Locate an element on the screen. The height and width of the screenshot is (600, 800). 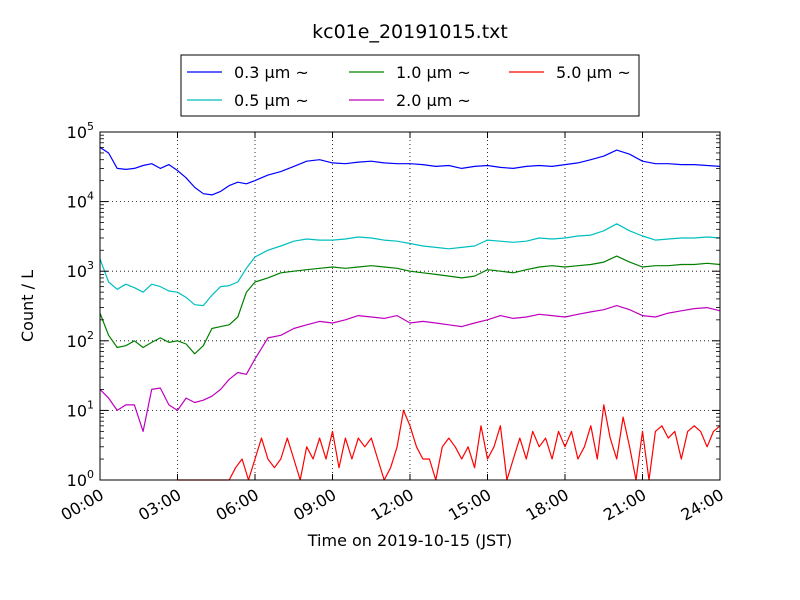
legend: 0.3 μm ~ 0.5 μm ~ 1.0 μm ~ 2.0 μm ~ 5.0 μm ~ is located at coordinates (410, 85).